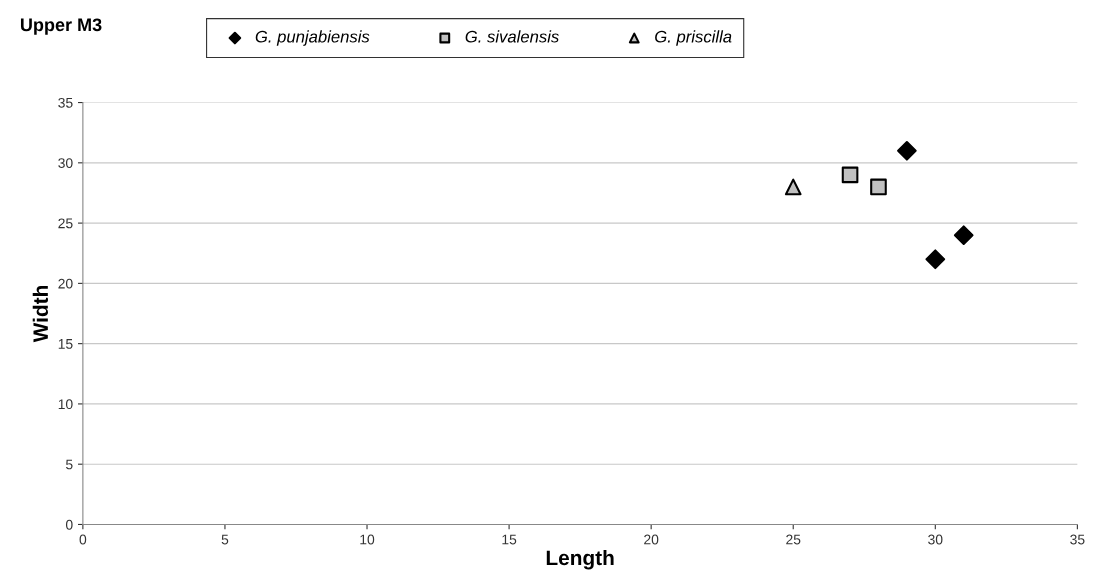 The height and width of the screenshot is (586, 1105). Describe the element at coordinates (312, 38) in the screenshot. I see `legend-label: G. punjabiensis` at that location.